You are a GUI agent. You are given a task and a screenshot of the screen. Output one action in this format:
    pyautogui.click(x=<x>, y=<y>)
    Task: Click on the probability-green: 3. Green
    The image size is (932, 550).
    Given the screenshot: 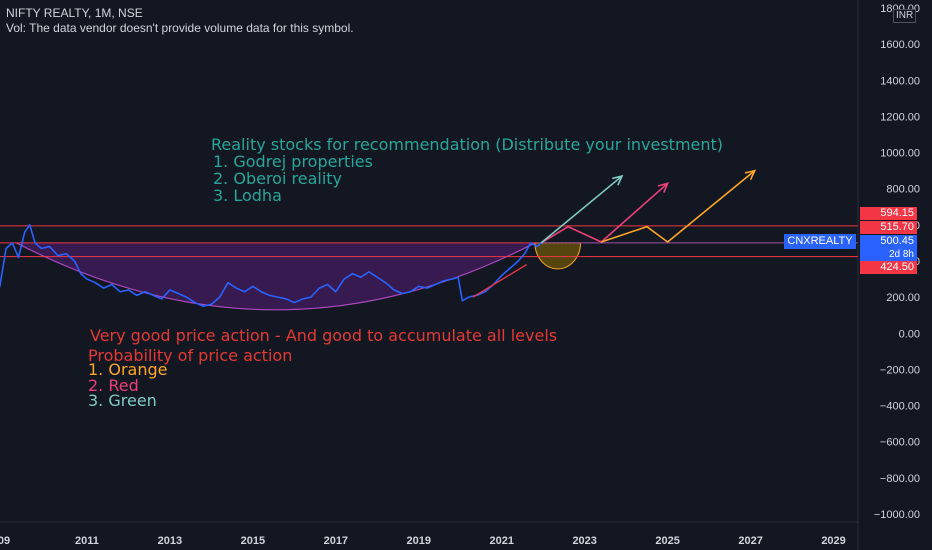 What is the action you would take?
    pyautogui.click(x=122, y=400)
    